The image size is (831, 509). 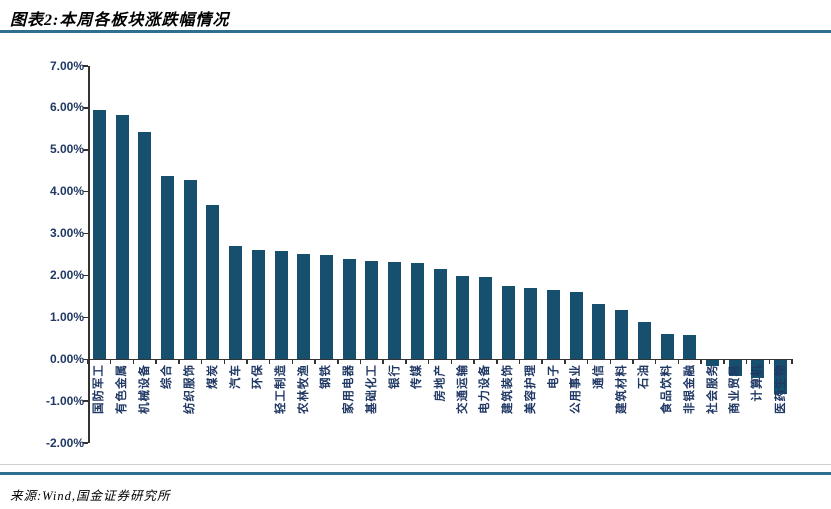 I want to click on y-axis-label: 6.00%, so click(x=66, y=107).